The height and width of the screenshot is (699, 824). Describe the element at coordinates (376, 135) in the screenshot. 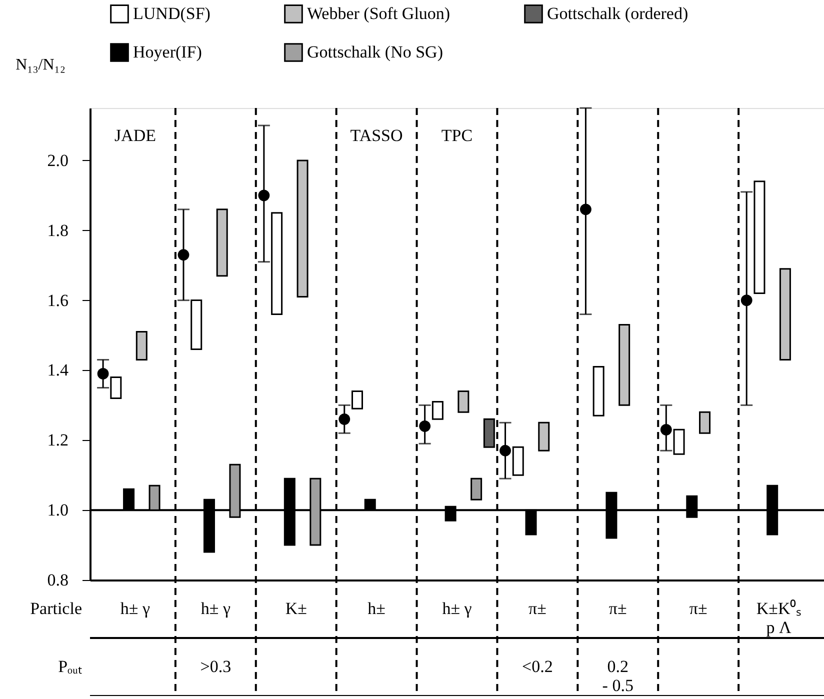

I see `category-label: TASSO` at that location.